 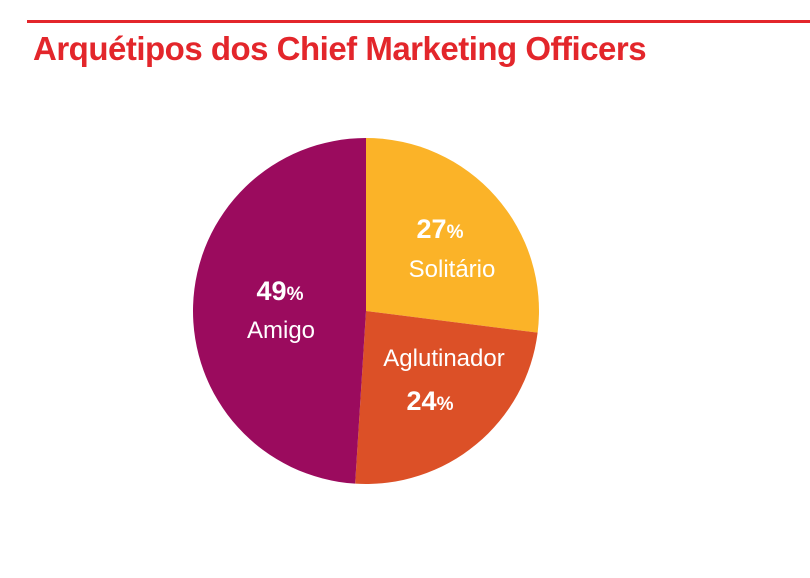 What do you see at coordinates (340, 48) in the screenshot?
I see `chart-title: Arquétipos dos Chief Marketing Officers` at bounding box center [340, 48].